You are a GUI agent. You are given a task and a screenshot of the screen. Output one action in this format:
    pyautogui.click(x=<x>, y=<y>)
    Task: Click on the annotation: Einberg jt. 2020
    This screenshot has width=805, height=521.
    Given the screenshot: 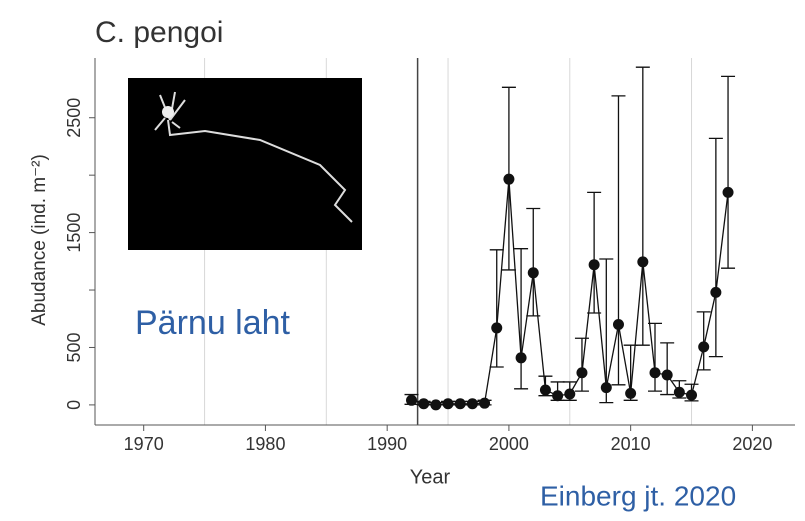 What is the action you would take?
    pyautogui.click(x=638, y=495)
    